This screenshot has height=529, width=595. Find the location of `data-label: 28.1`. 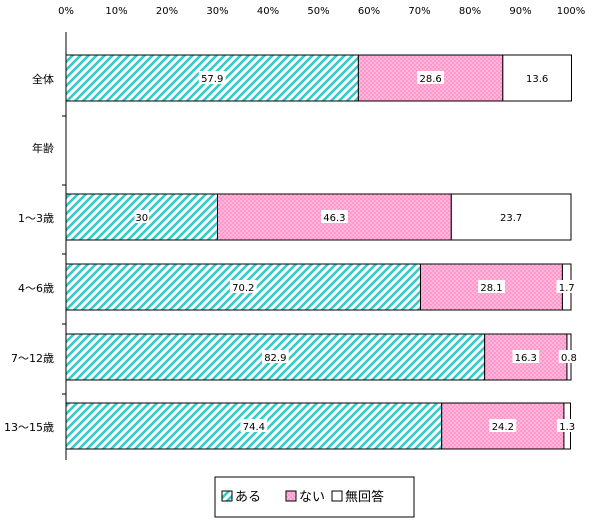

data-label: 28.1 is located at coordinates (491, 288).